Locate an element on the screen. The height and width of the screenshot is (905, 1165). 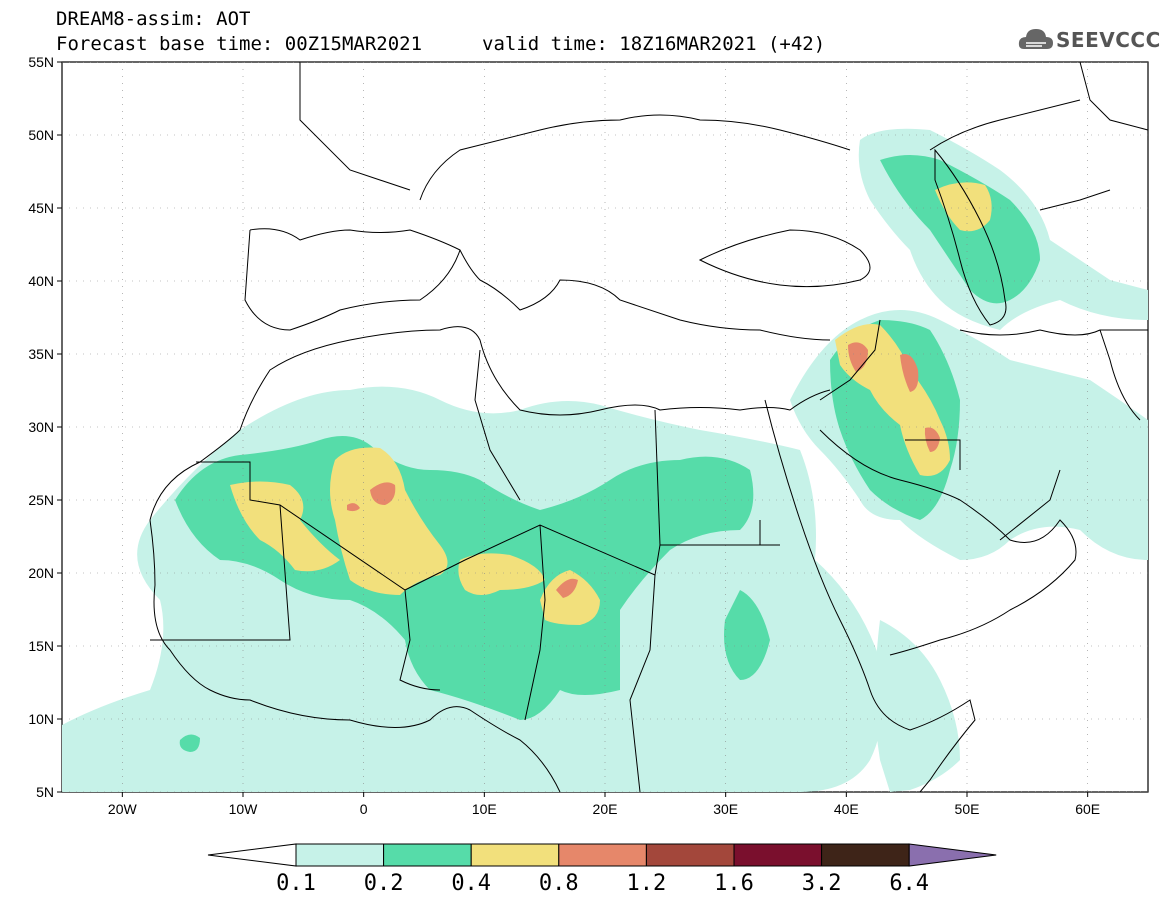
lon-label: 40E is located at coordinates (846, 809).